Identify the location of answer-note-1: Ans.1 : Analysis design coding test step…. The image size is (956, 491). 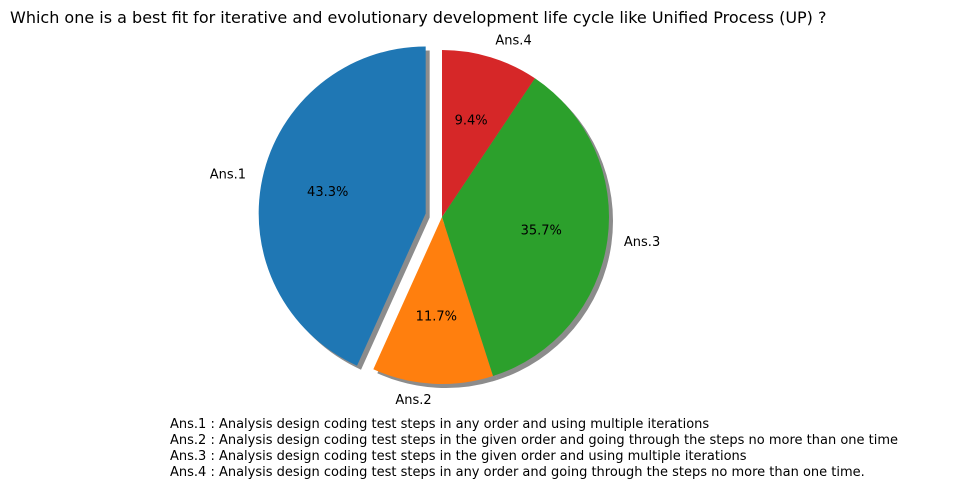
(534, 425).